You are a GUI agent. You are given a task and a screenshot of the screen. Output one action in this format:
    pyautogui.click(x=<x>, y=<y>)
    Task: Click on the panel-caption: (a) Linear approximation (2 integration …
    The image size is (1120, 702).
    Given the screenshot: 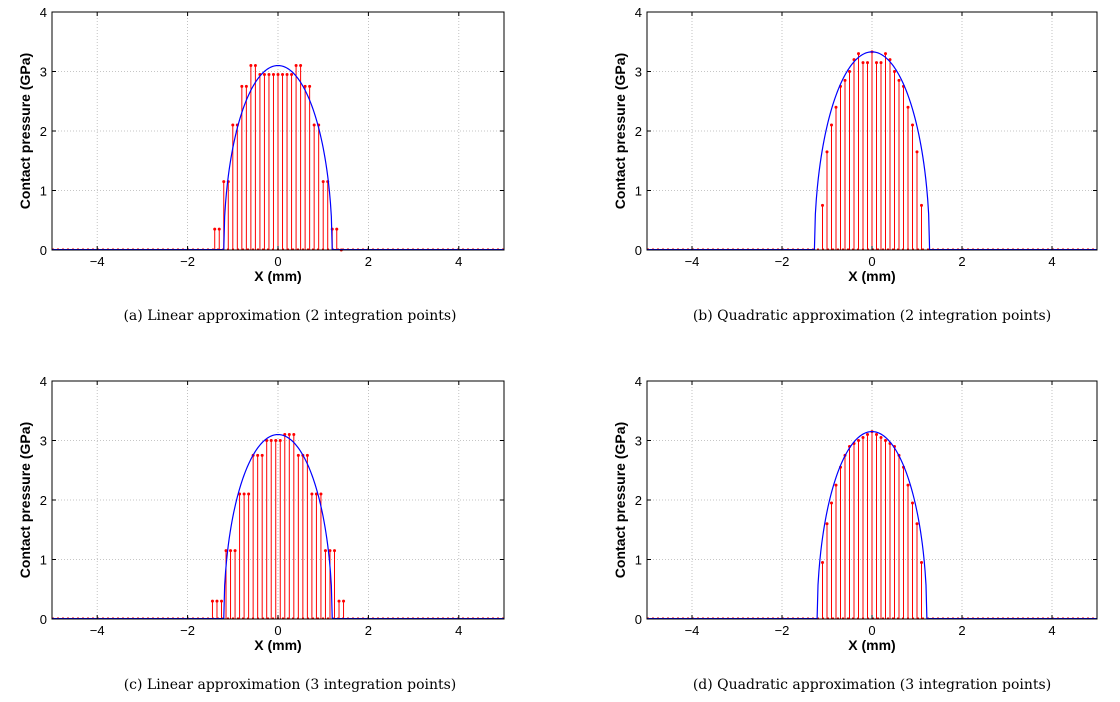 What is the action you would take?
    pyautogui.click(x=289, y=316)
    